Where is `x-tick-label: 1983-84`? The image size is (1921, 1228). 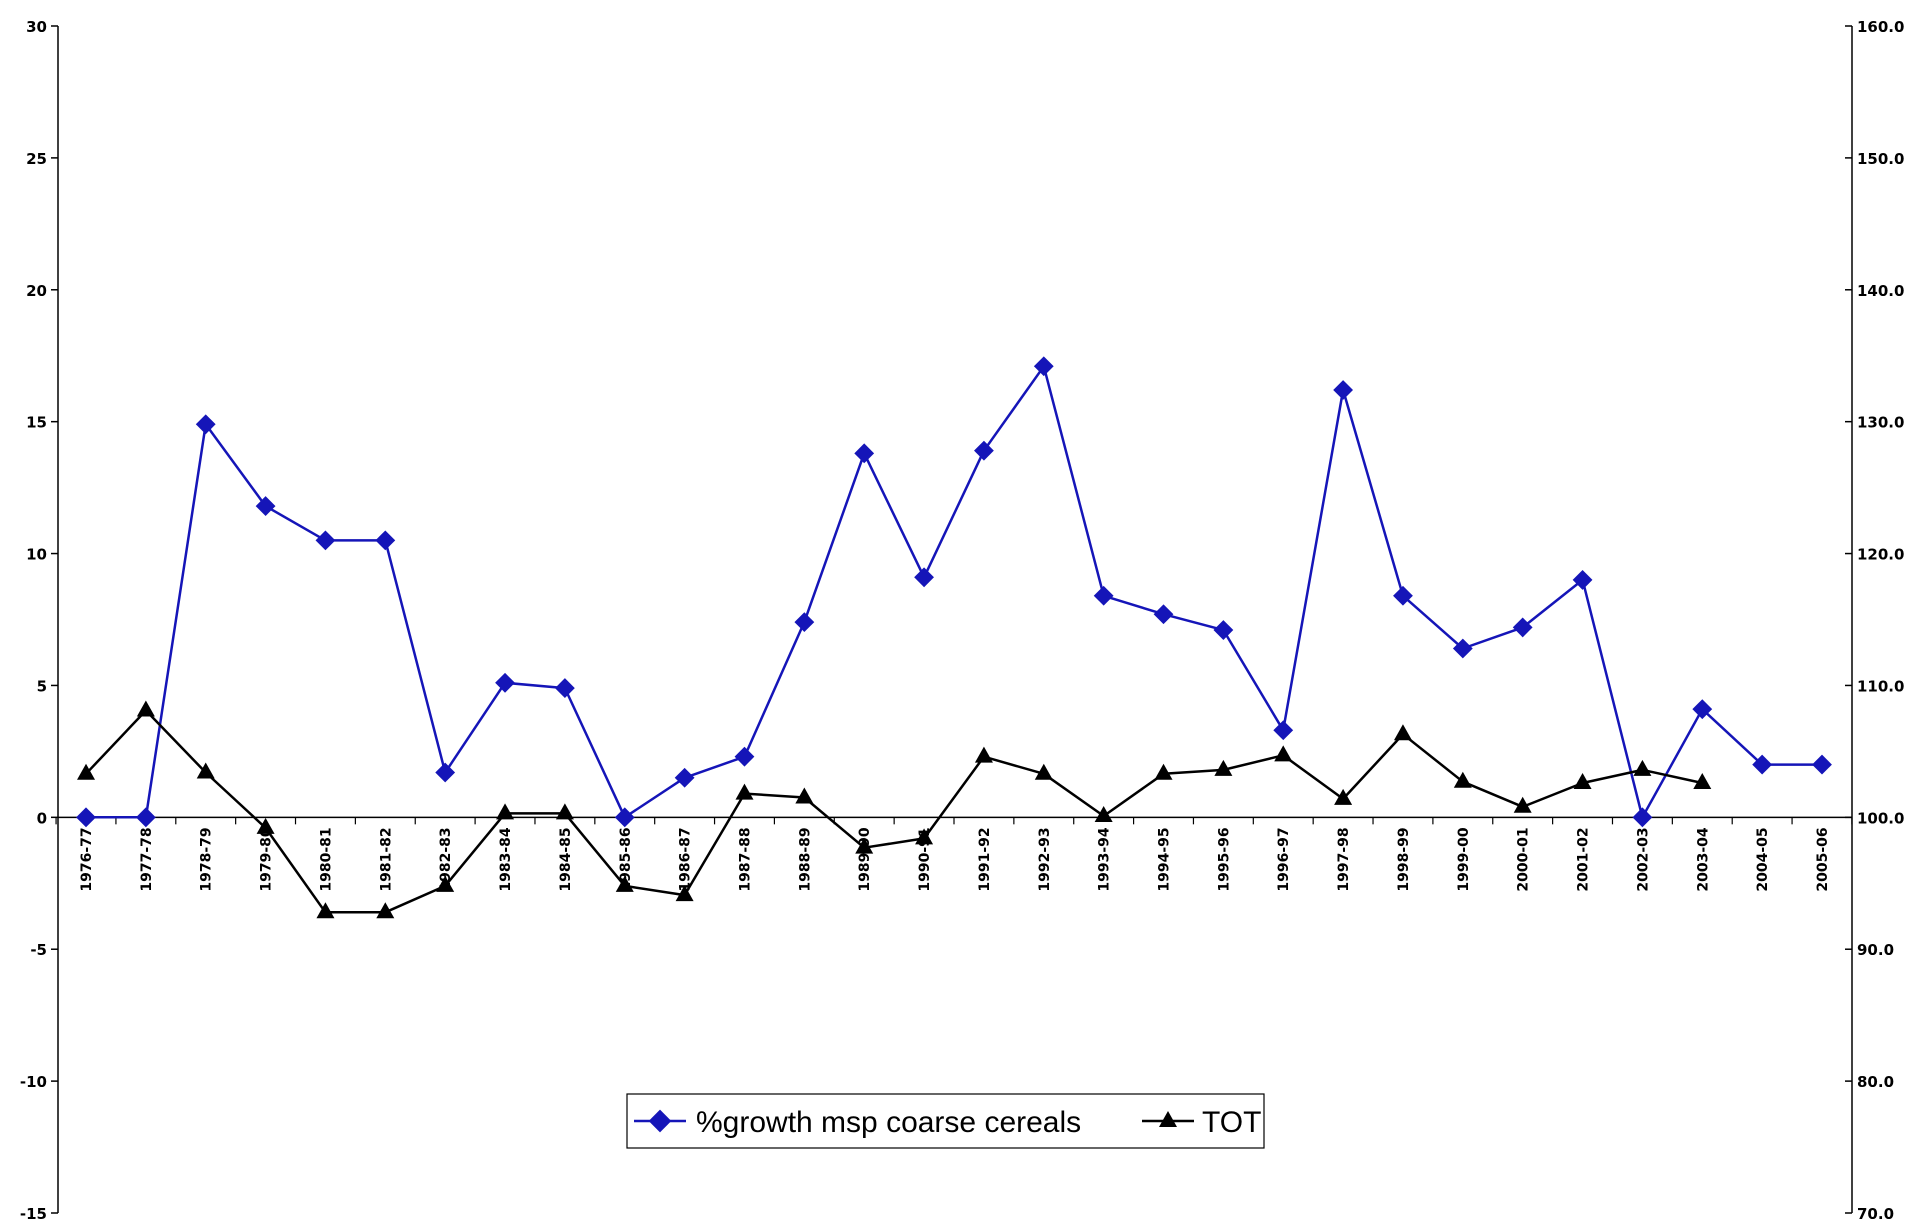
x-tick-label: 1983-84 is located at coordinates (506, 859).